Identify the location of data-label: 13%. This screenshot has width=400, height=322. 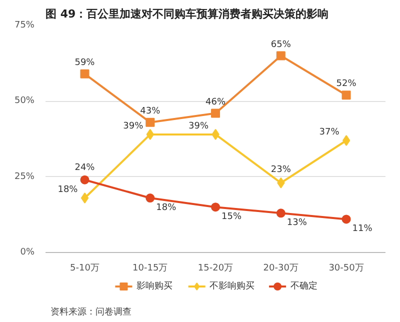
(297, 223).